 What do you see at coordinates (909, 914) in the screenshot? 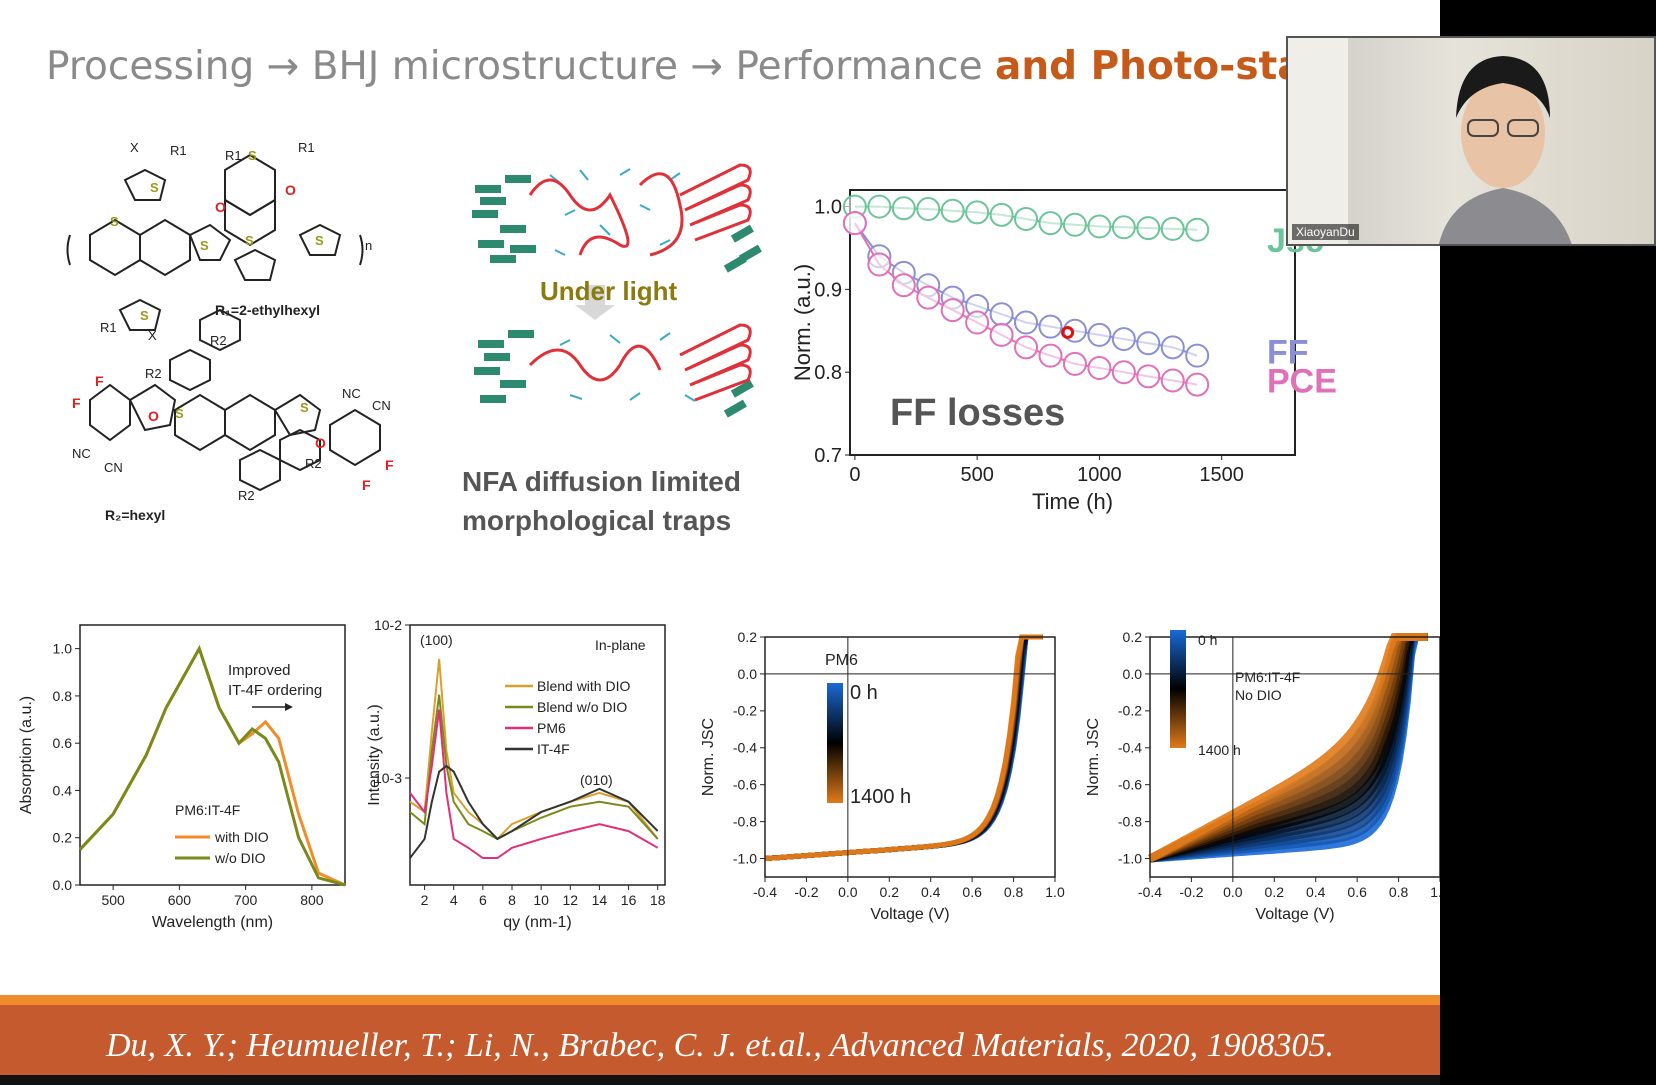
I see `x-axis-label: Voltage (V)` at bounding box center [909, 914].